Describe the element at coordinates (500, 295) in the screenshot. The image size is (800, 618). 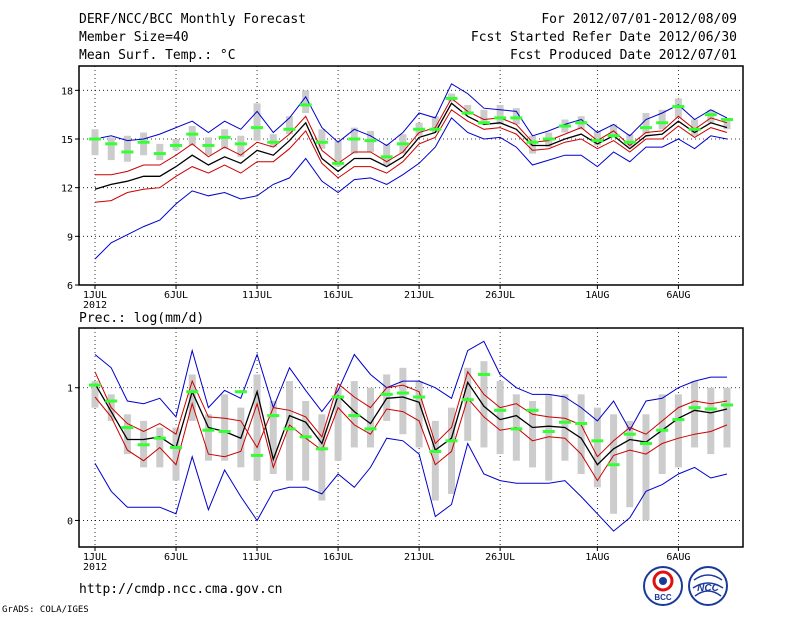
I see `x-tick-label: 26JUL` at that location.